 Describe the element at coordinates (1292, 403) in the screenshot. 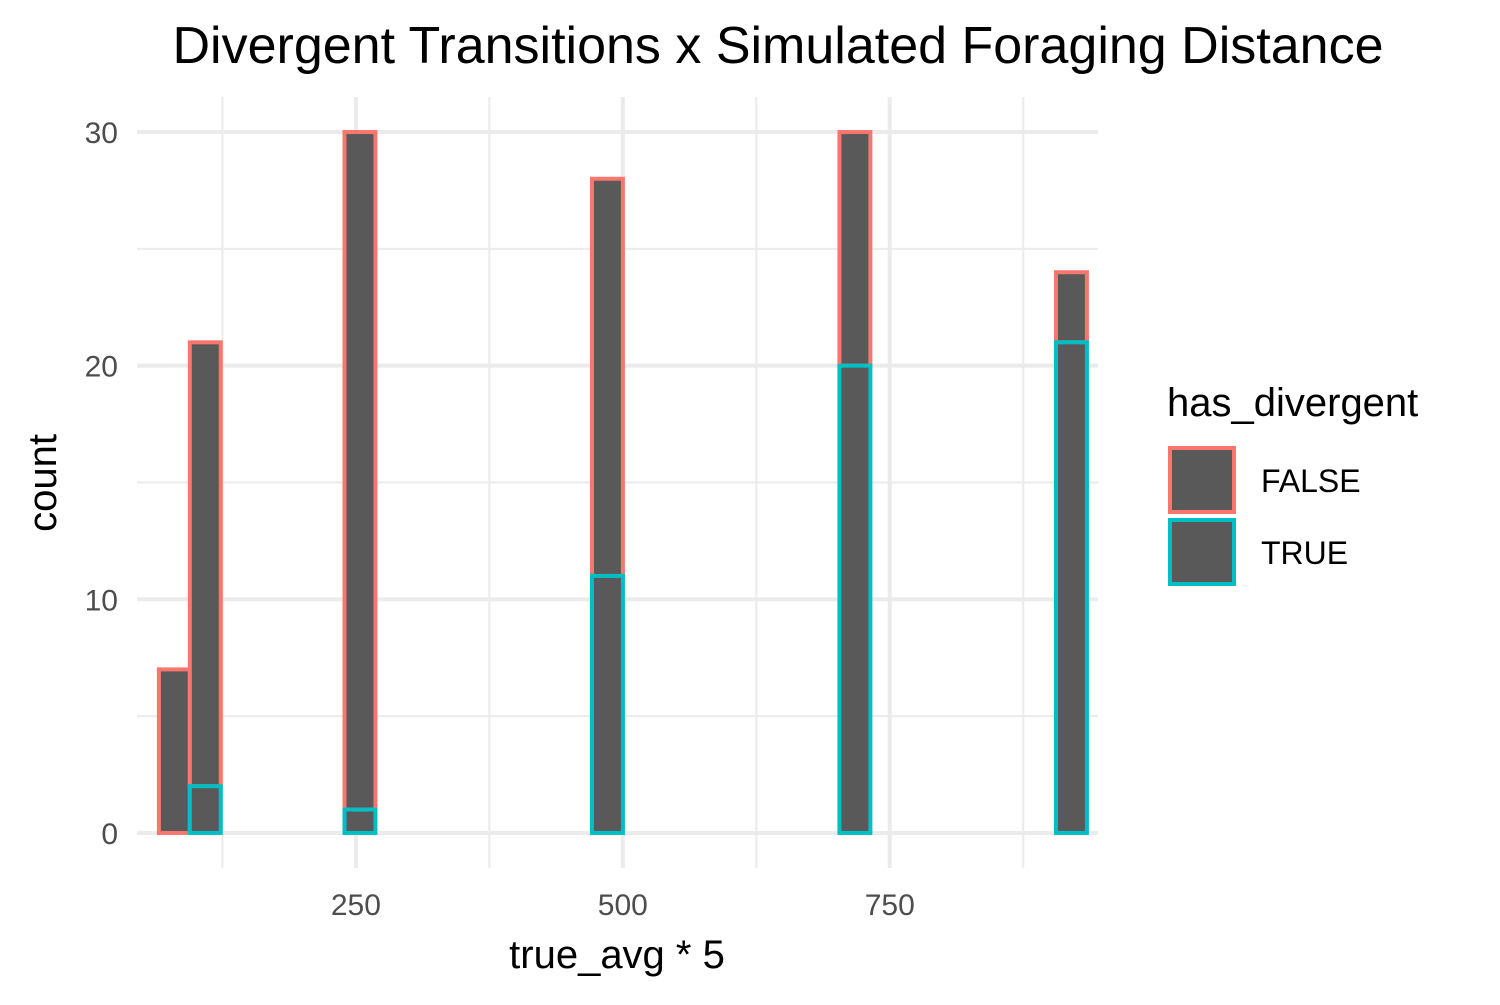

I see `legend-title: has_divergent` at that location.